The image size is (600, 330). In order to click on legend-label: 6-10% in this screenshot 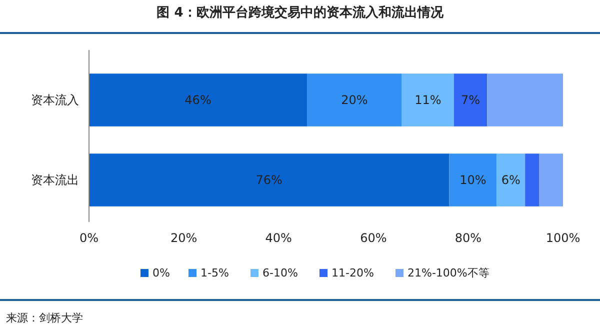, I will do `click(280, 273)`.